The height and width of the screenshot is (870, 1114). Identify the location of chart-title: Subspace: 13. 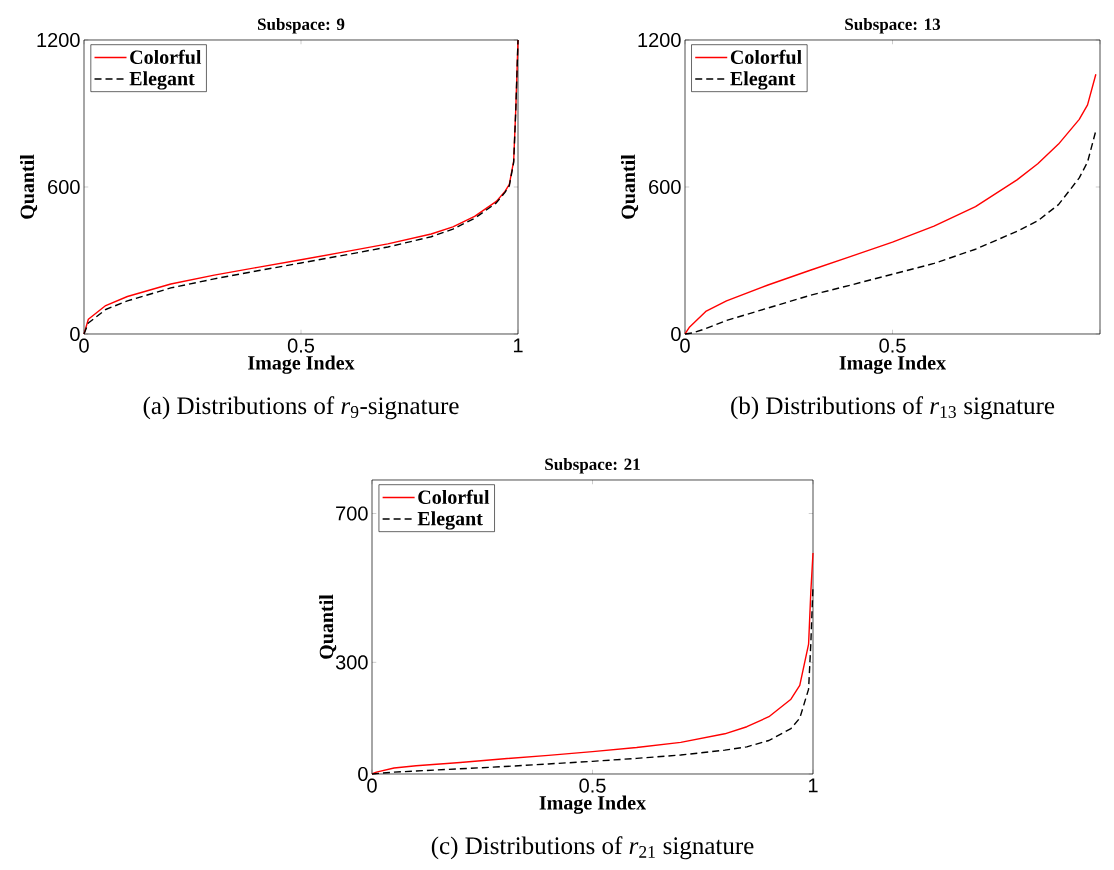
(893, 26).